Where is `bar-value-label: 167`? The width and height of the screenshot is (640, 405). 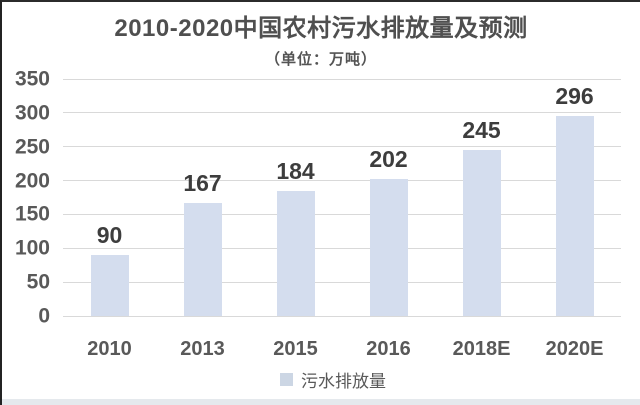 bar-value-label: 167 is located at coordinates (202, 182).